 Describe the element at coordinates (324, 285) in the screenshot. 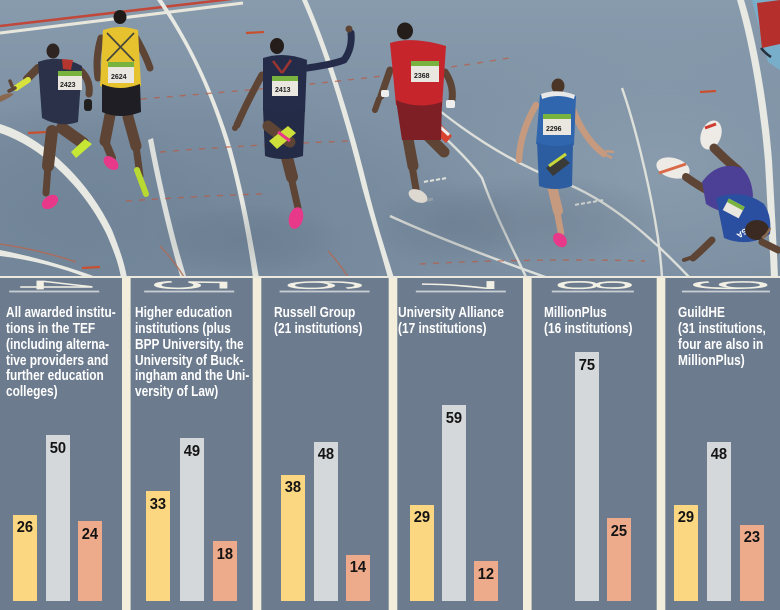

I see `svg-text: 6` at that location.